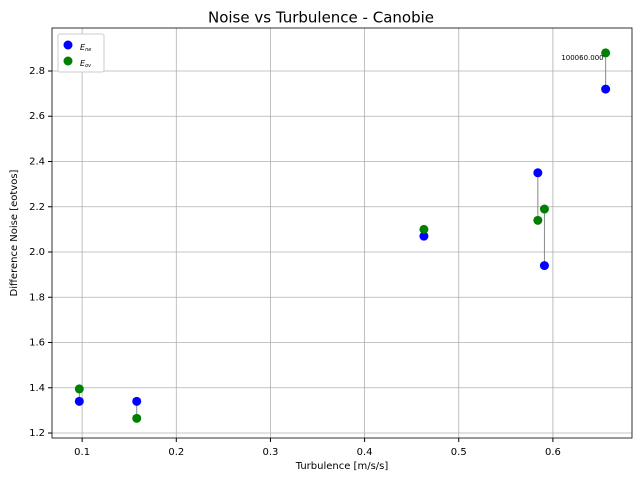 The height and width of the screenshot is (481, 642). I want to click on y-tick-label: 2.2, so click(37, 207).